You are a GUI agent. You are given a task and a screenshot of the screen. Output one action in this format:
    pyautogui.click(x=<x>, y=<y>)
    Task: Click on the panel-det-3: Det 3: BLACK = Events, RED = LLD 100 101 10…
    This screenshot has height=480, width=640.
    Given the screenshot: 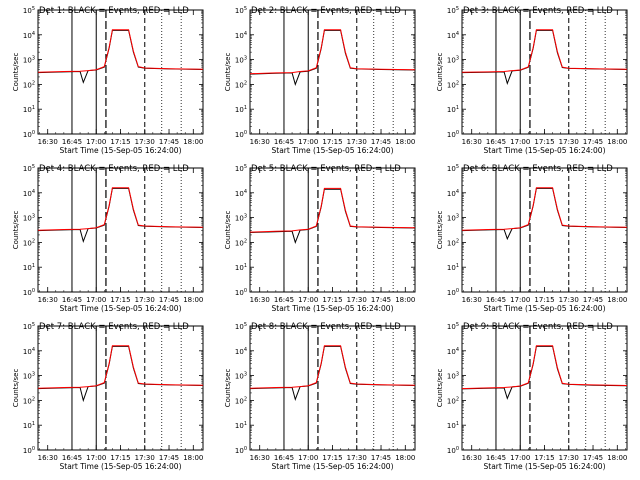 What is the action you would take?
    pyautogui.click(x=532, y=80)
    